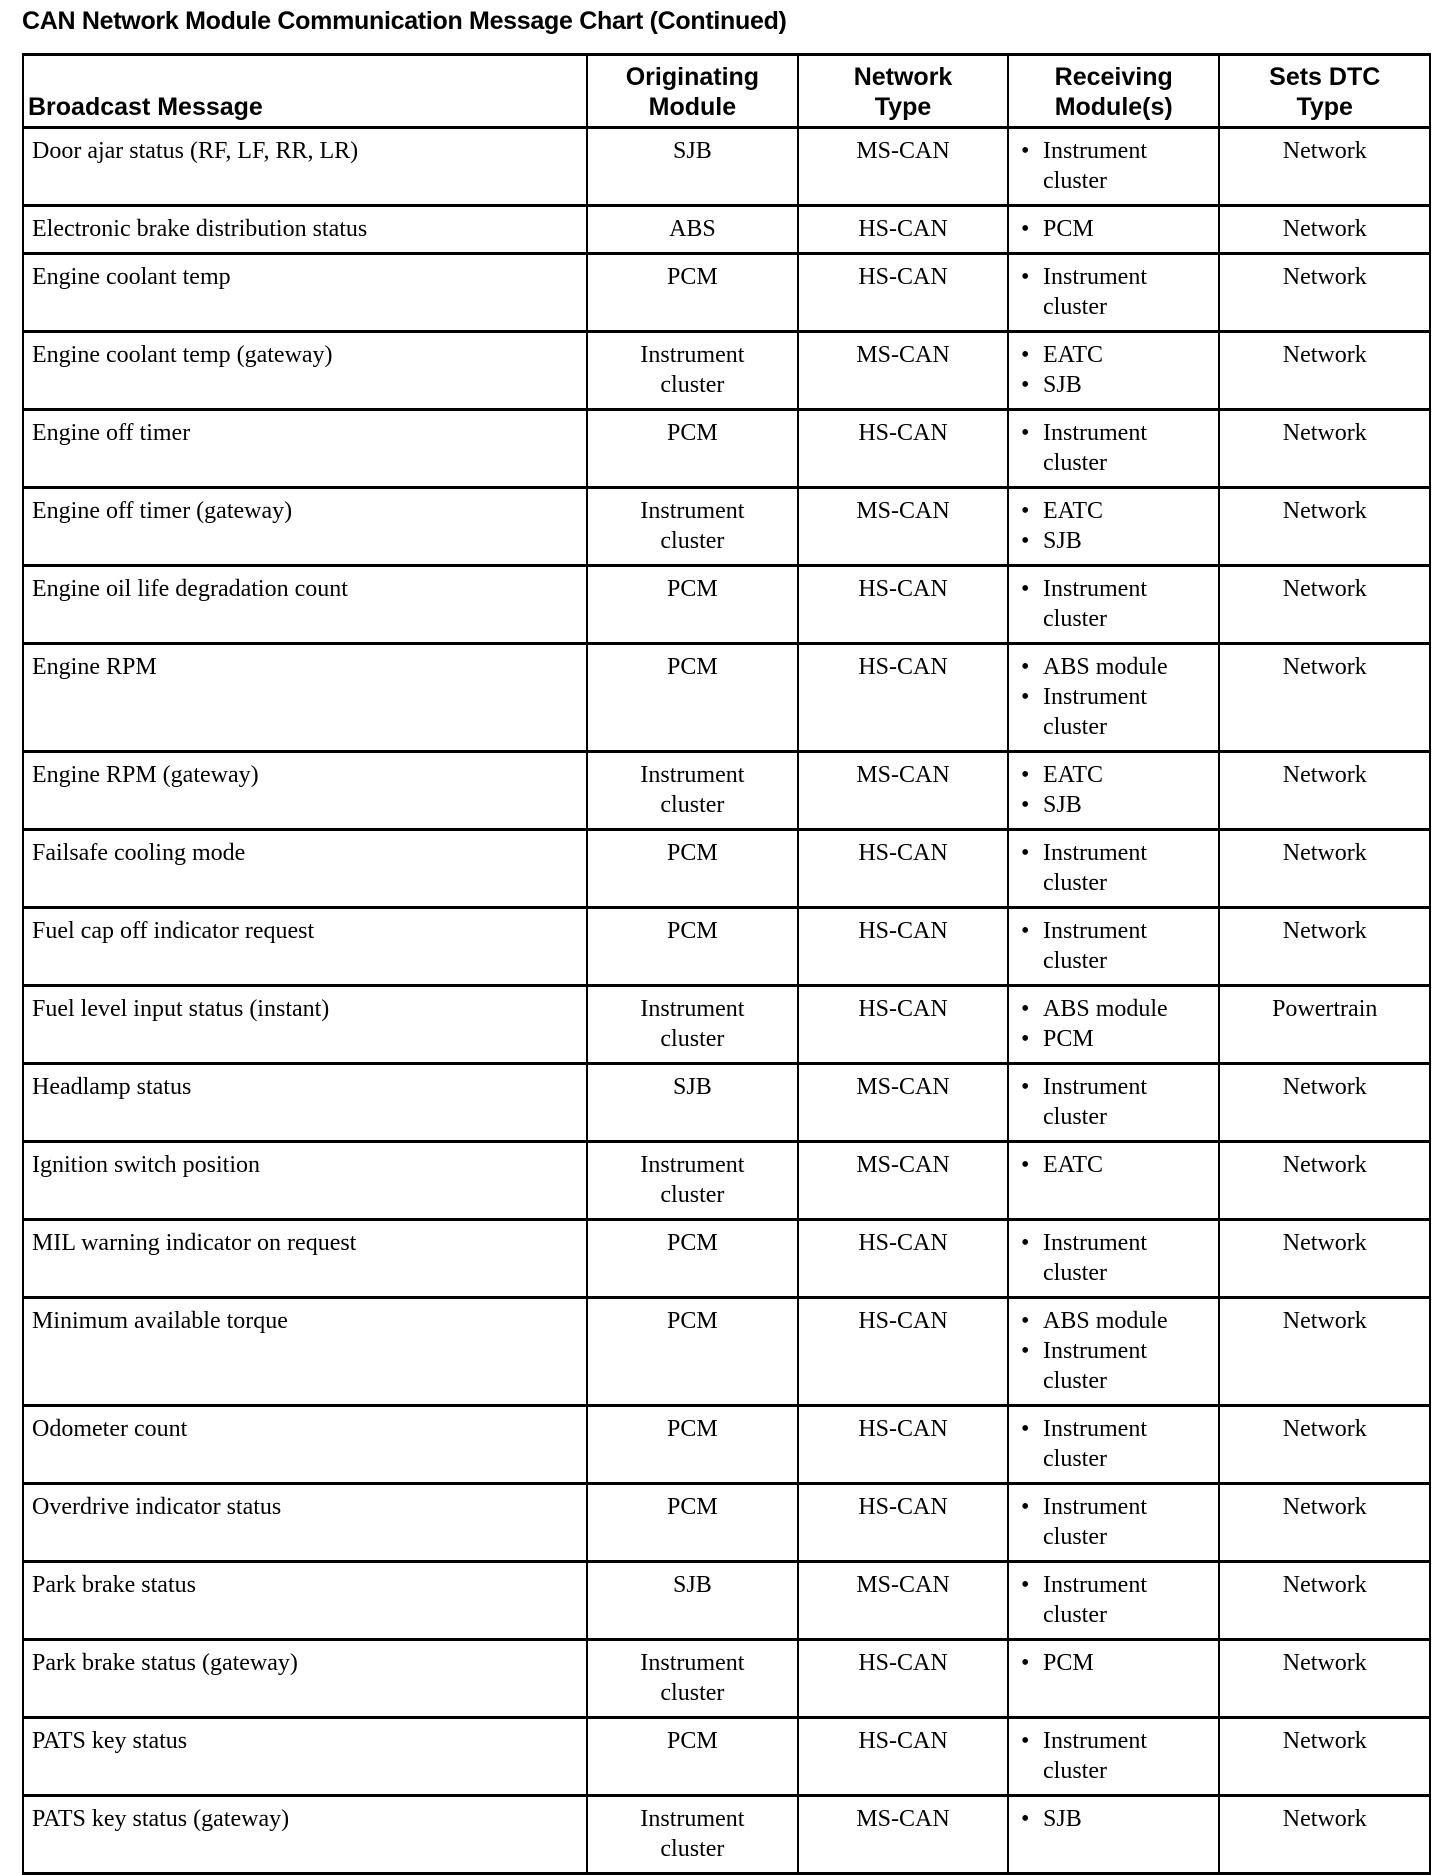  What do you see at coordinates (305, 166) in the screenshot?
I see `broadcast-message-cell: Door ajar status (RF, LF, RR, LR)` at bounding box center [305, 166].